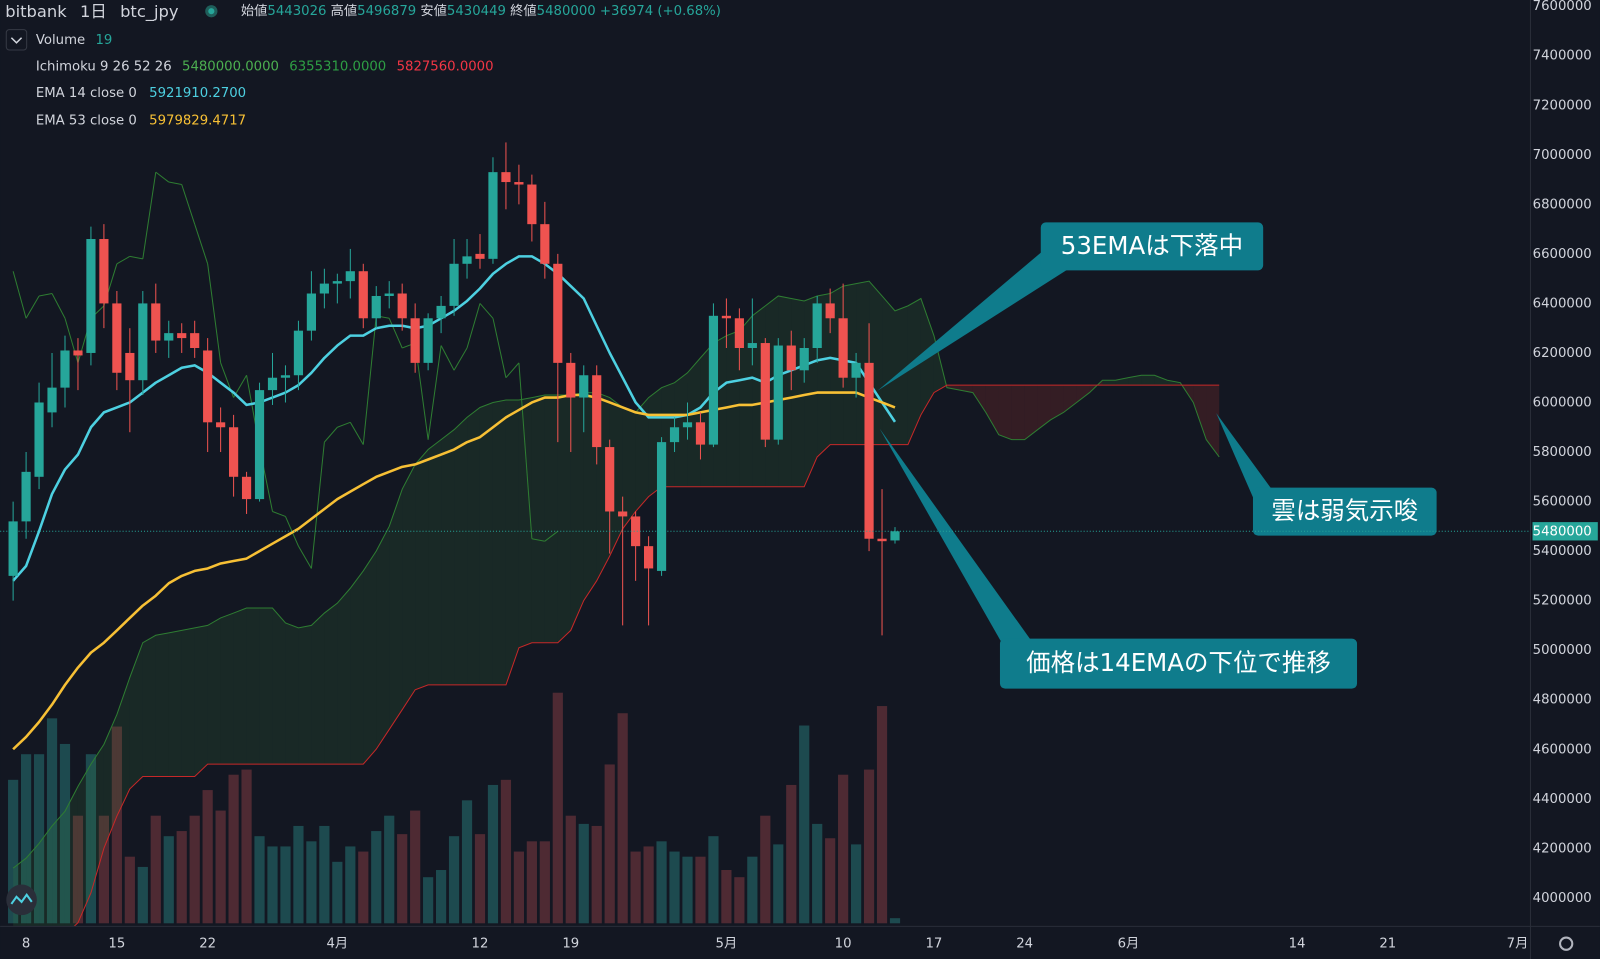  I want to click on y-tick-label: 5800000, so click(1562, 452).